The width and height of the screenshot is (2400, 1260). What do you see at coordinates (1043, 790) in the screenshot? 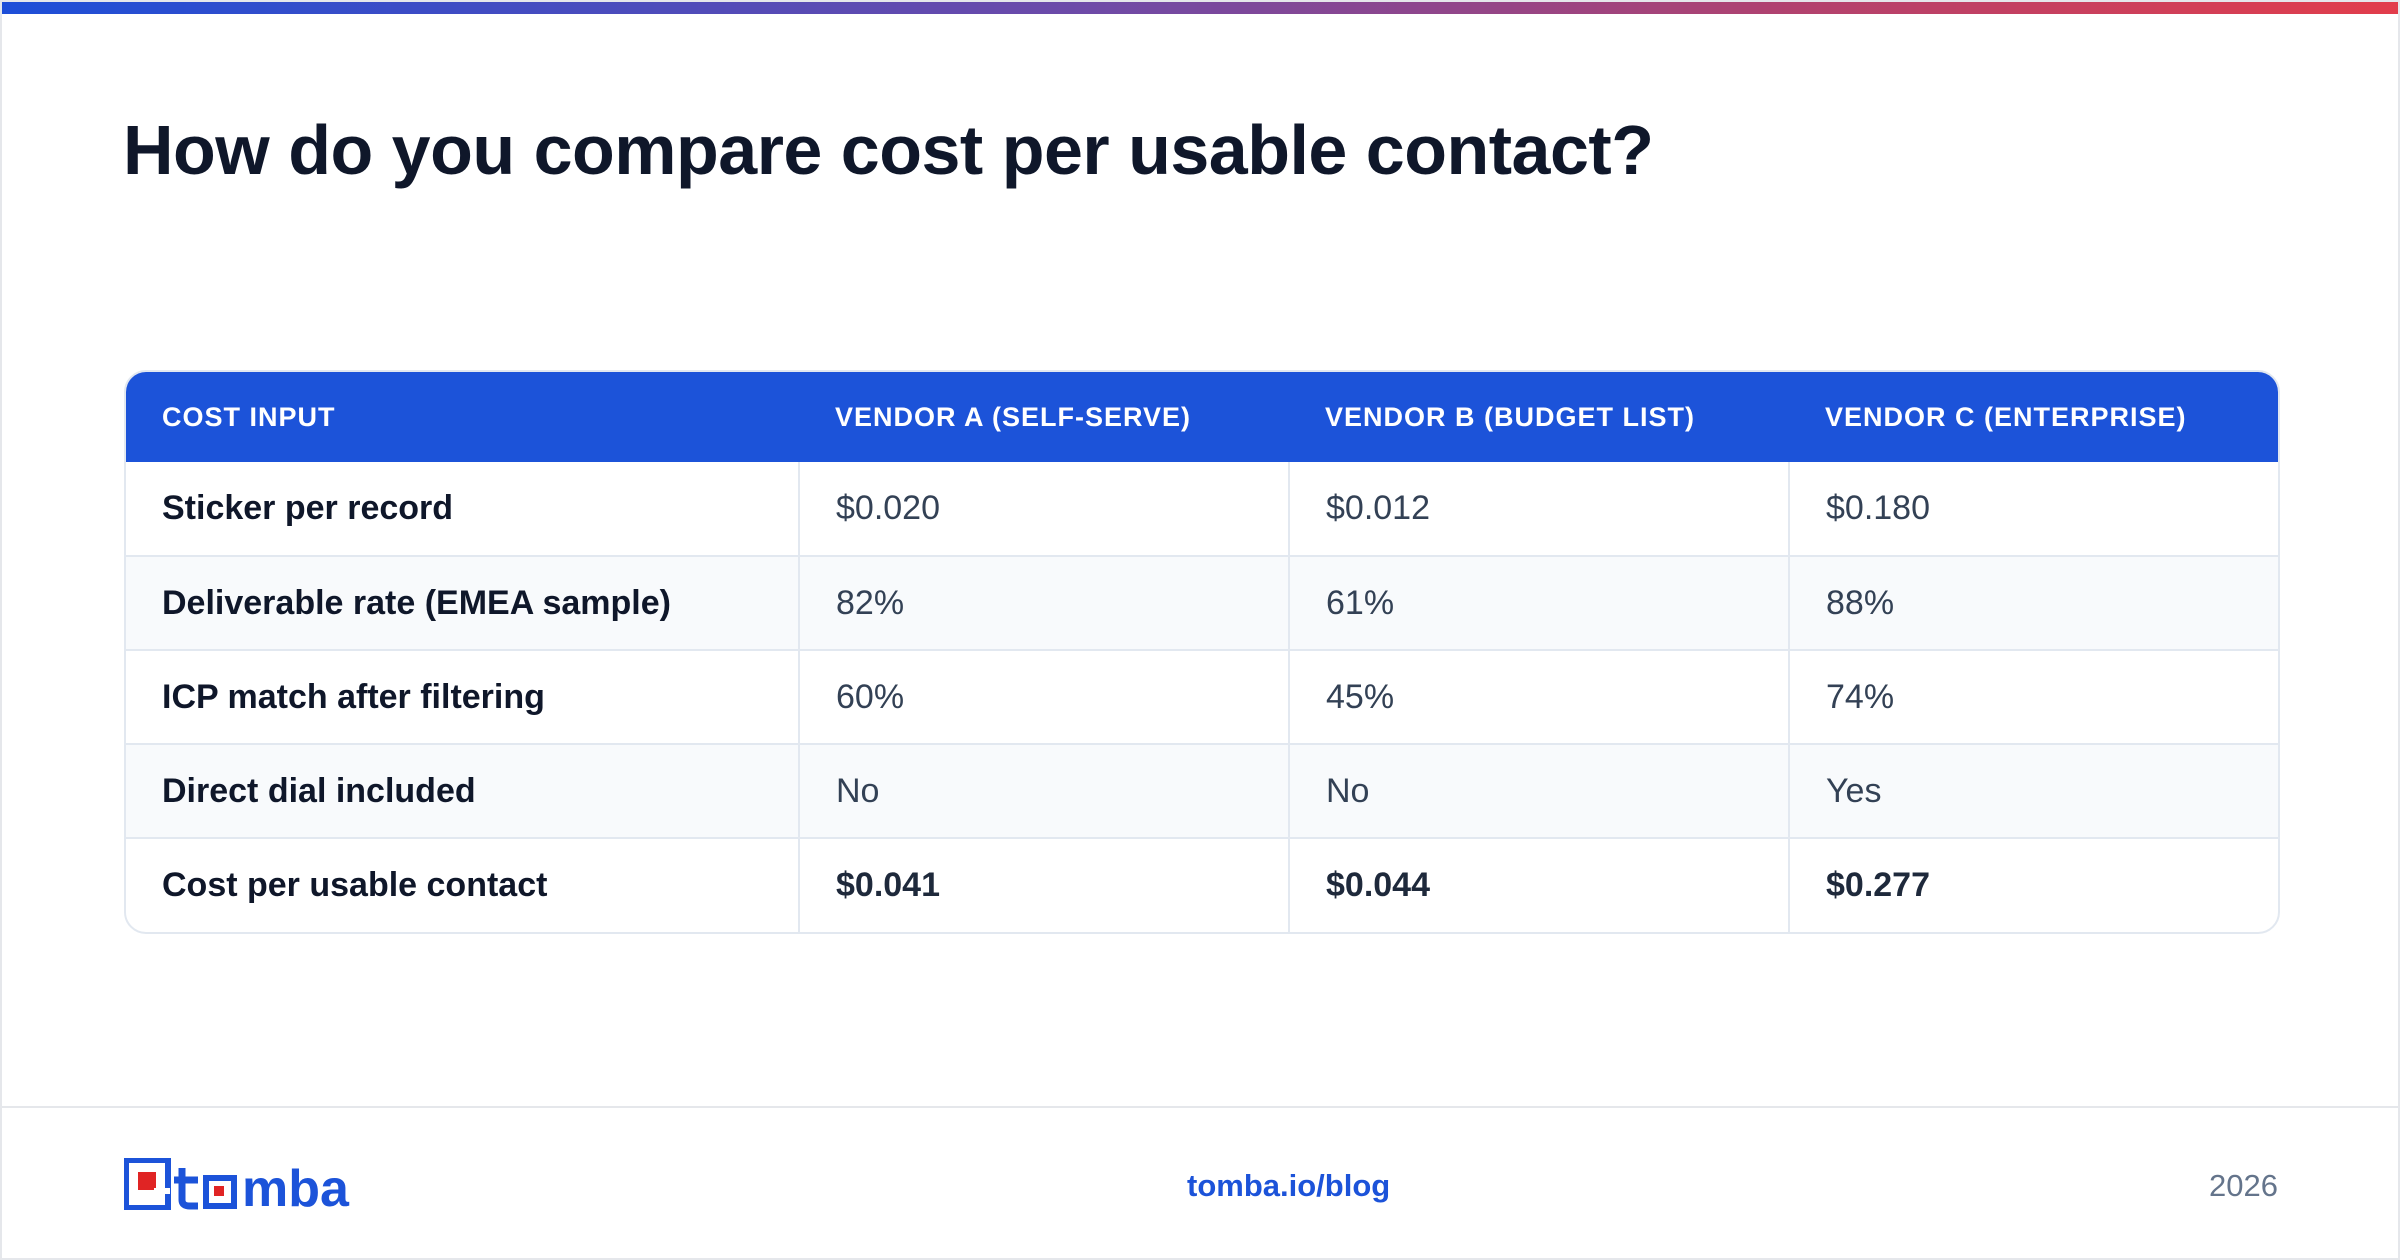
I see `vendor-a-cell: No` at bounding box center [1043, 790].